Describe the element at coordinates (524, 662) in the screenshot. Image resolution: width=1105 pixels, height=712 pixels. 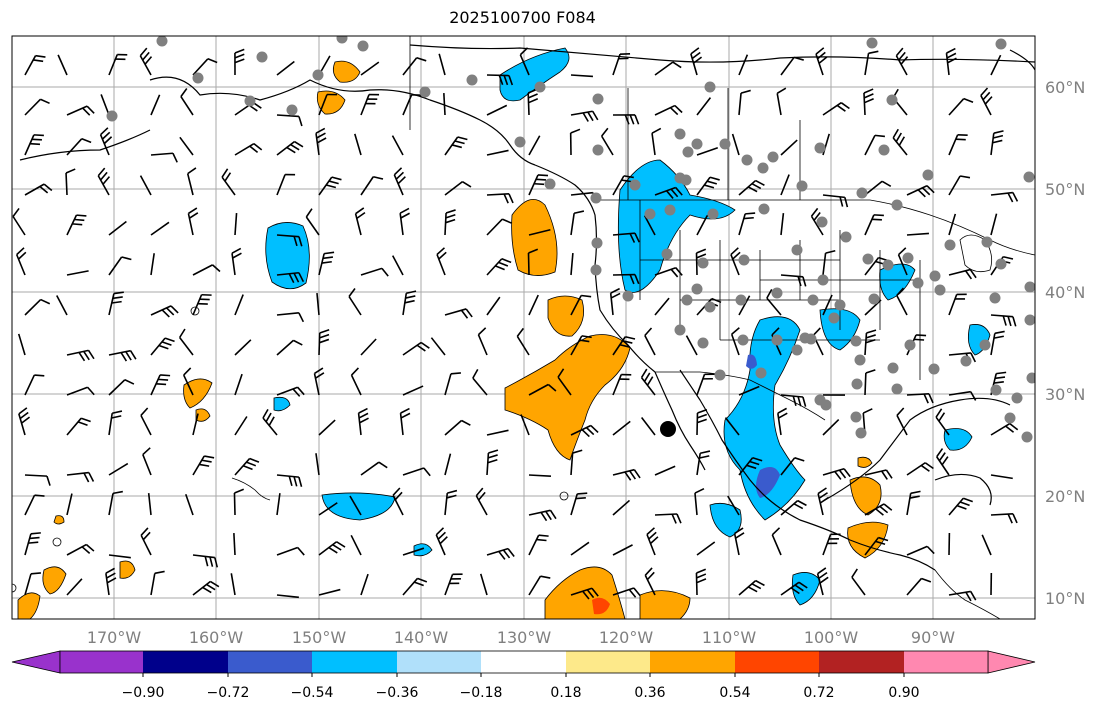
I see `colorbar-frame` at that location.